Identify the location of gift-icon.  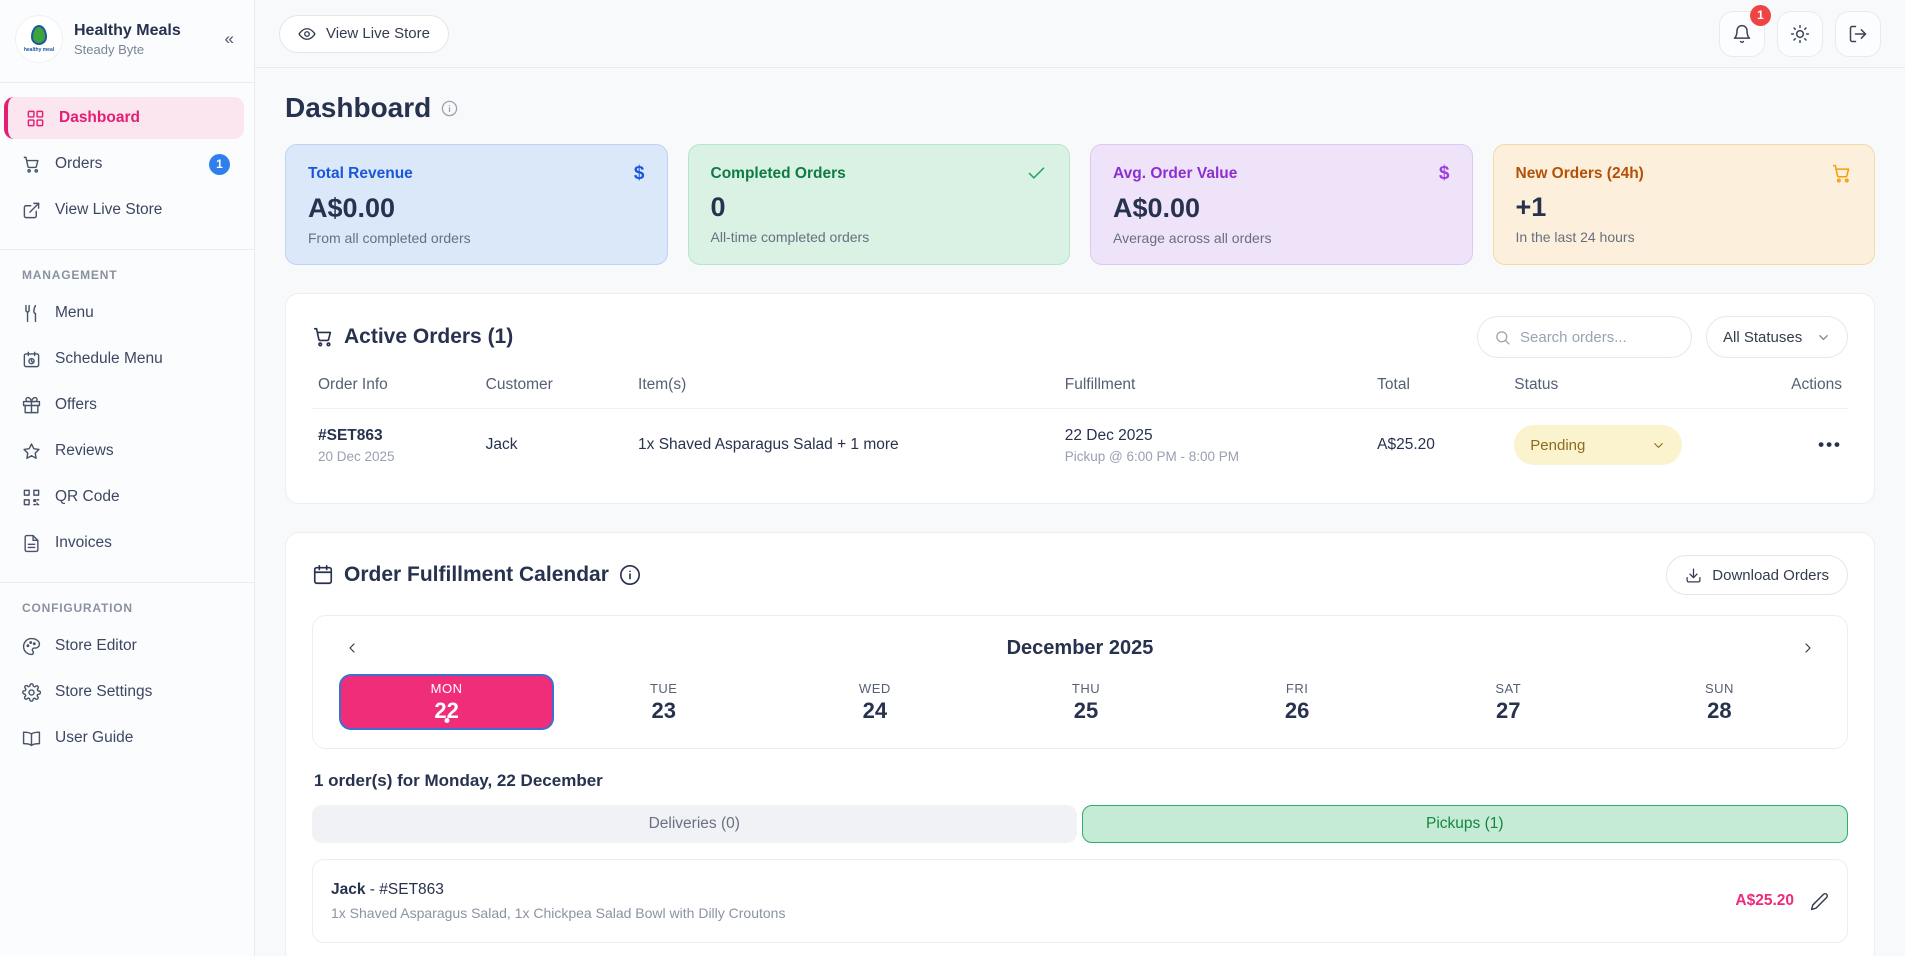
(31, 404).